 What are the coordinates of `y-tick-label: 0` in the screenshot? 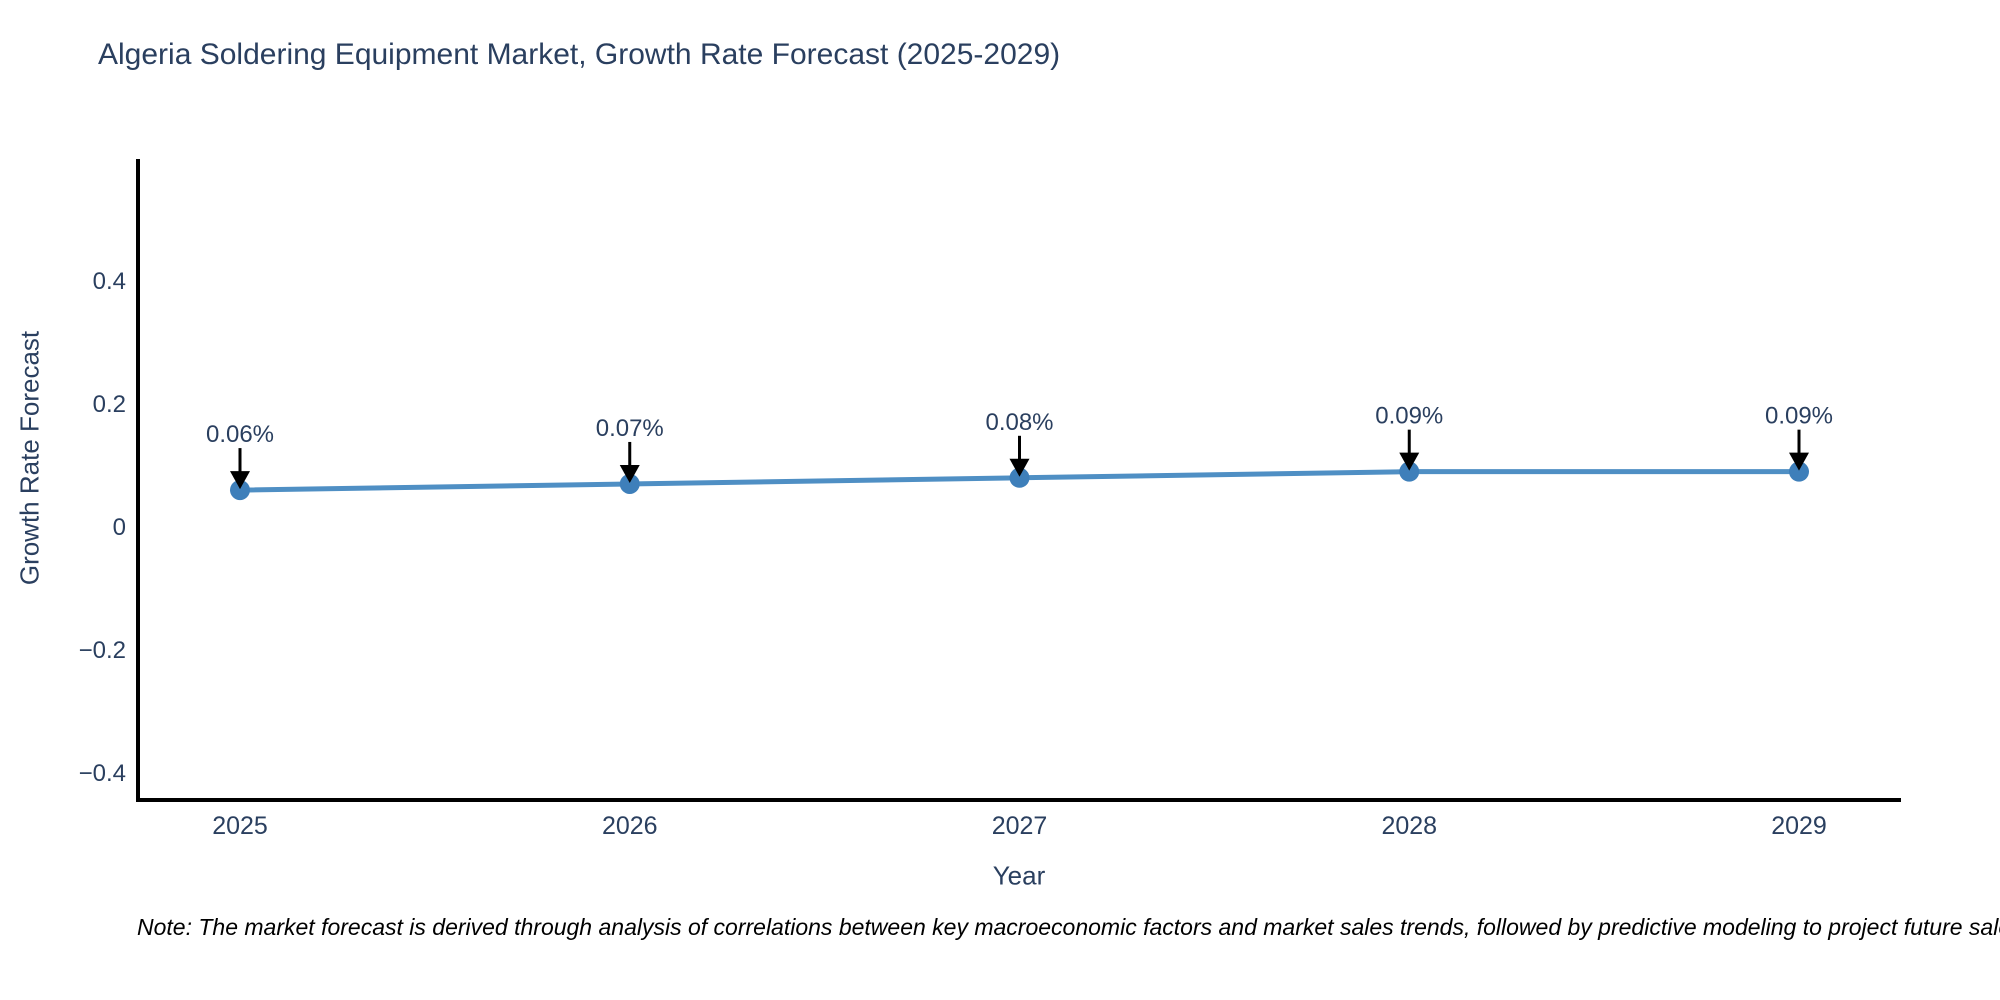 It's located at (119, 527).